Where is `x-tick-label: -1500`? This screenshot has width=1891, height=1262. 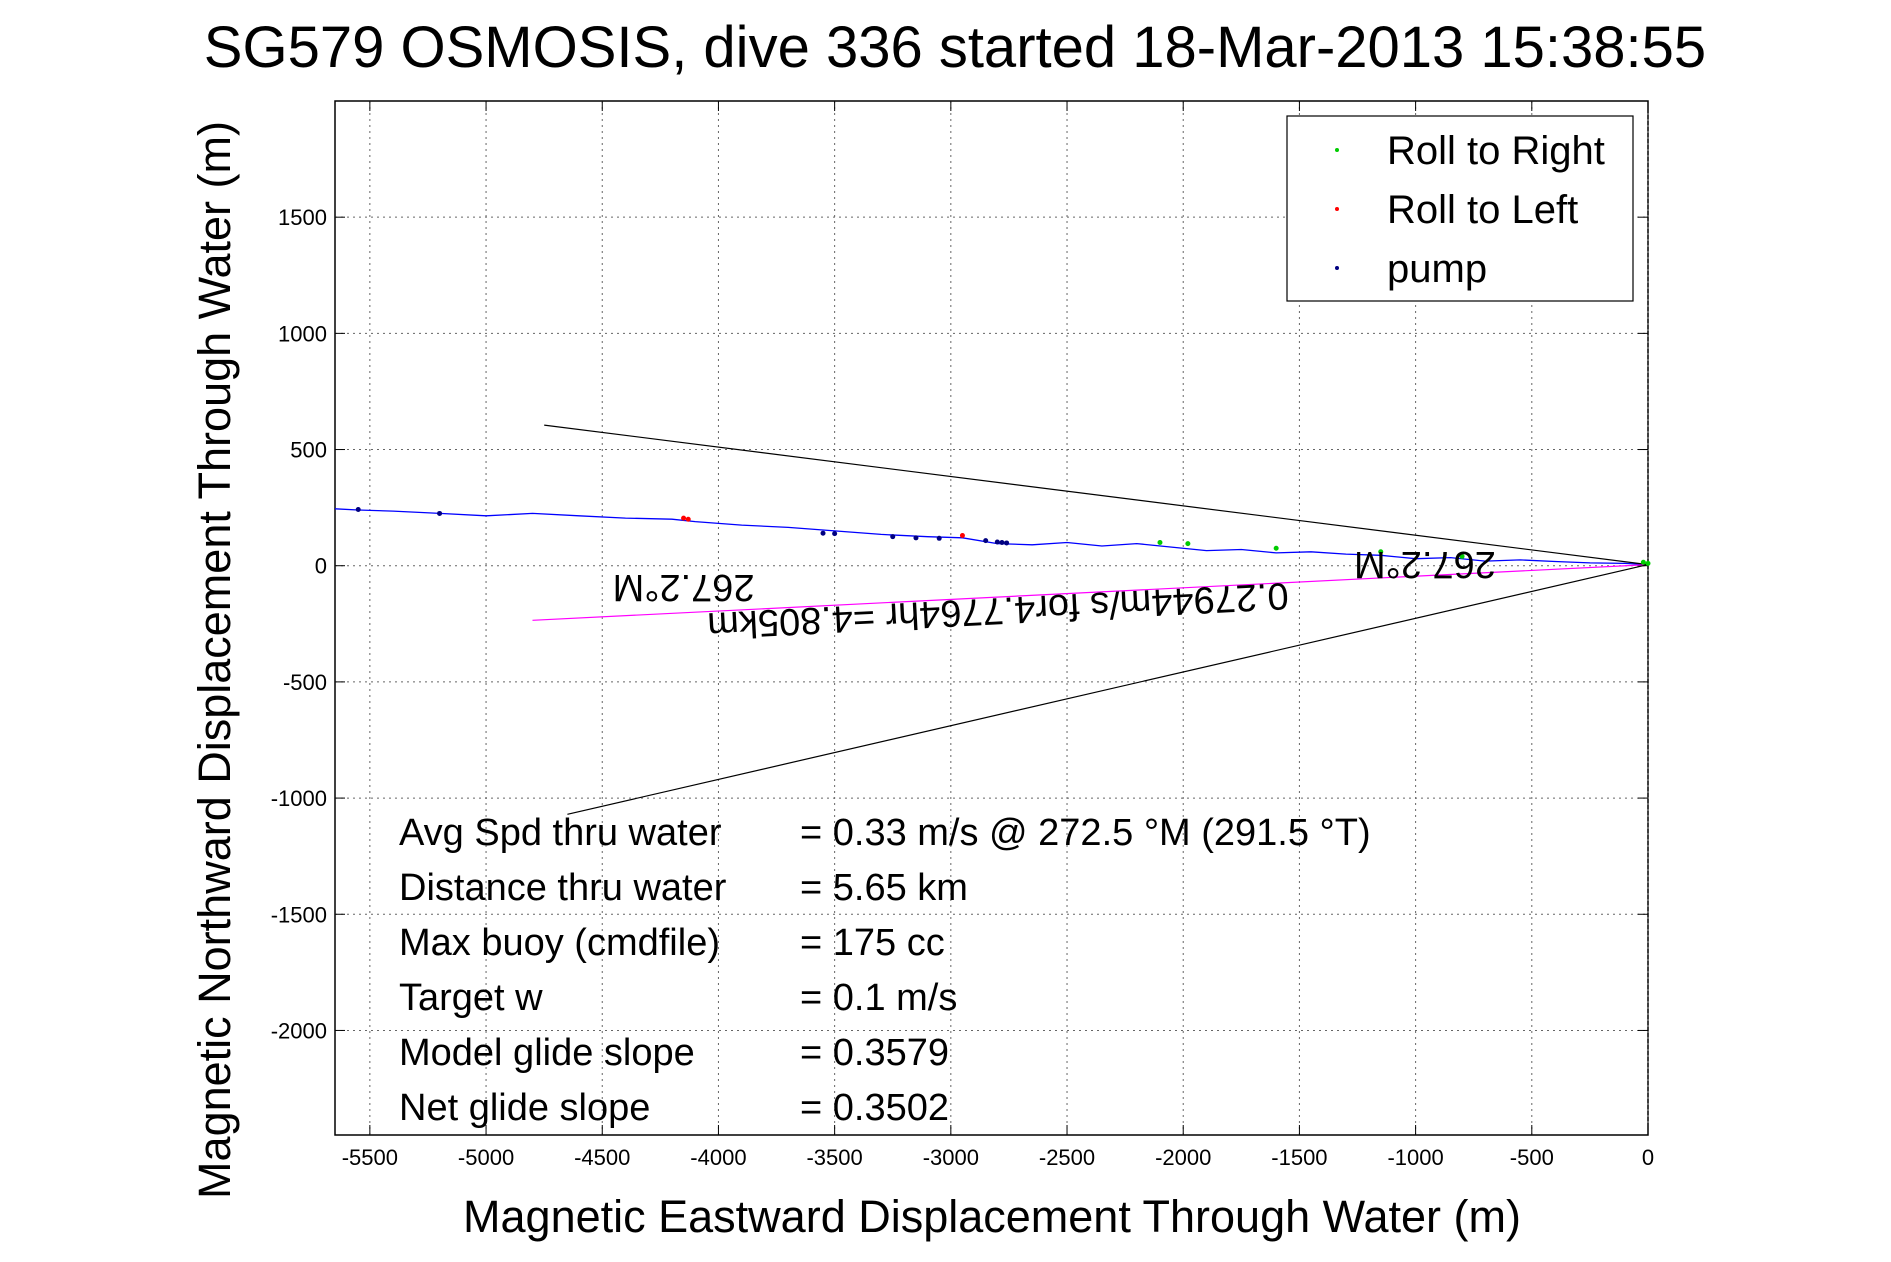
x-tick-label: -1500 is located at coordinates (1299, 1157).